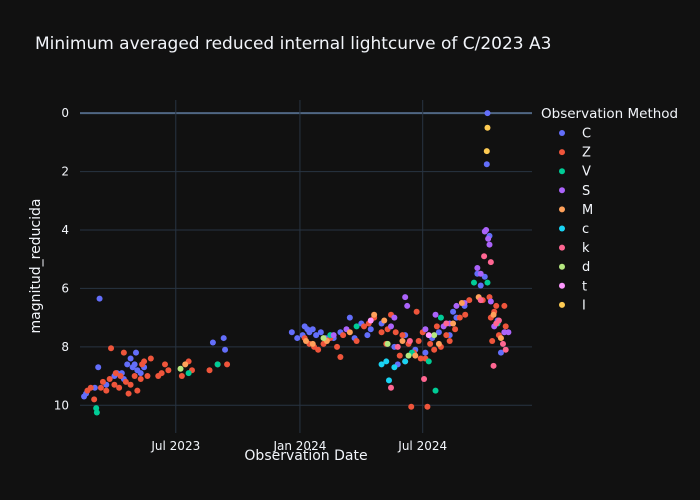  I want to click on y-tick-label: 2, so click(65, 172).